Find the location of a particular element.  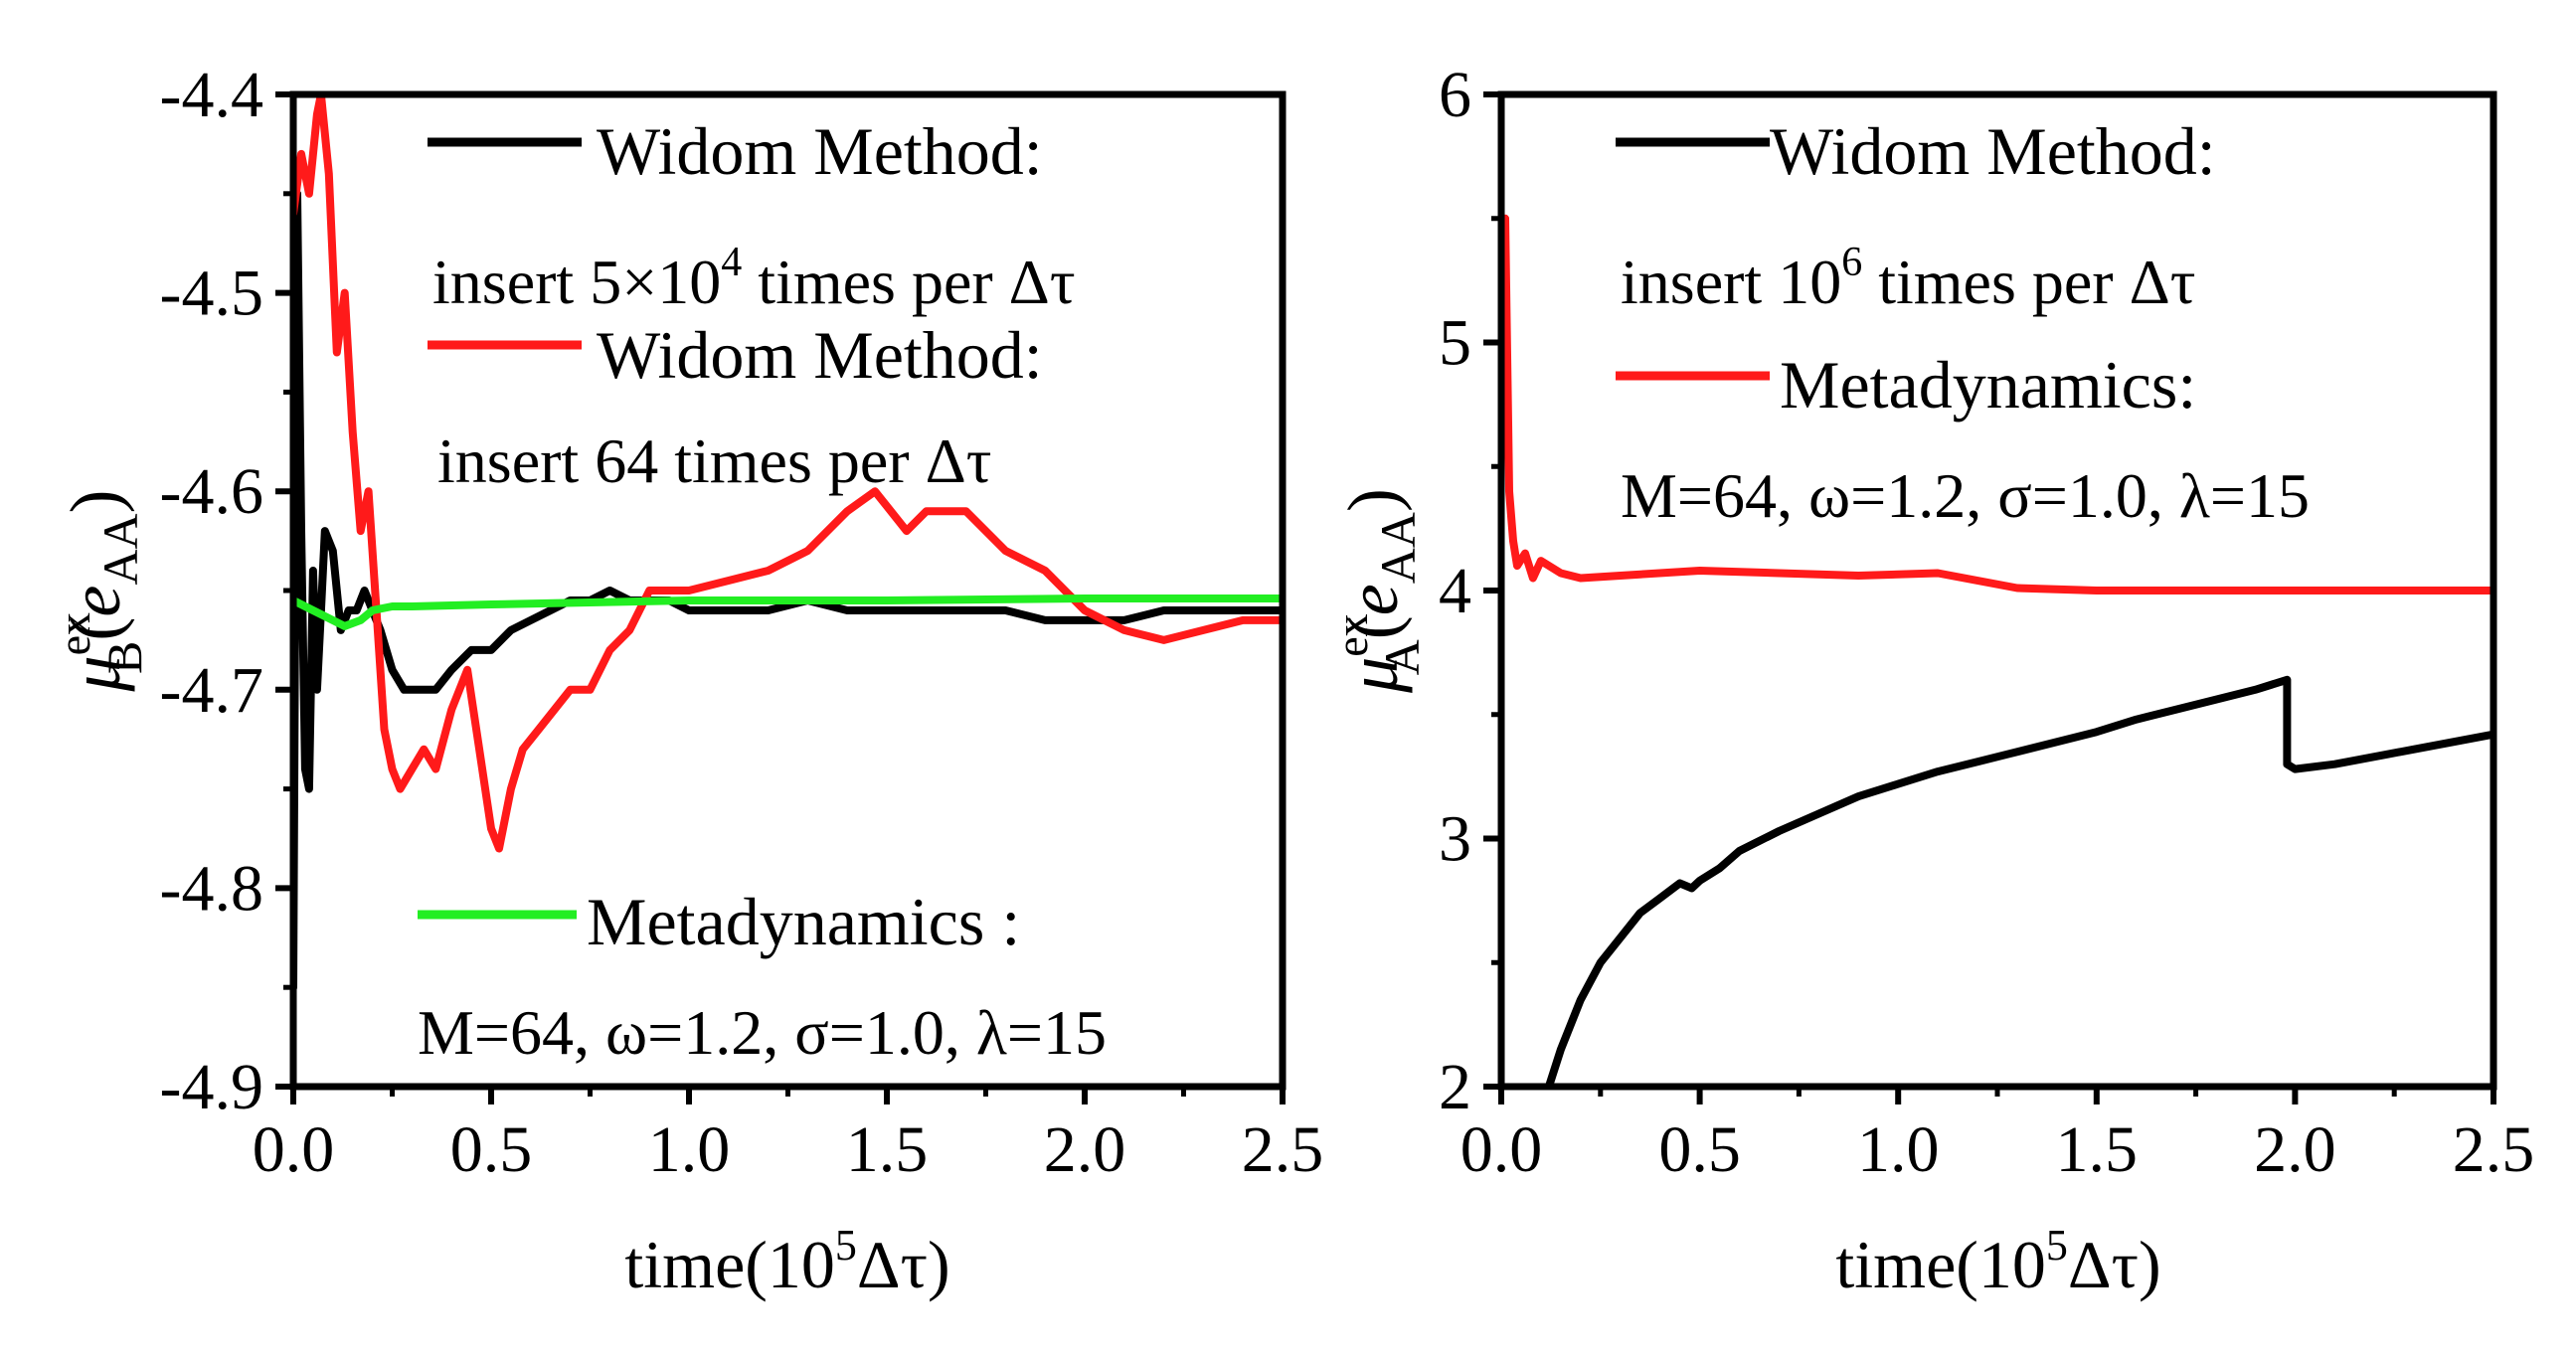

y-tick-label: -4.6 is located at coordinates (211, 491).